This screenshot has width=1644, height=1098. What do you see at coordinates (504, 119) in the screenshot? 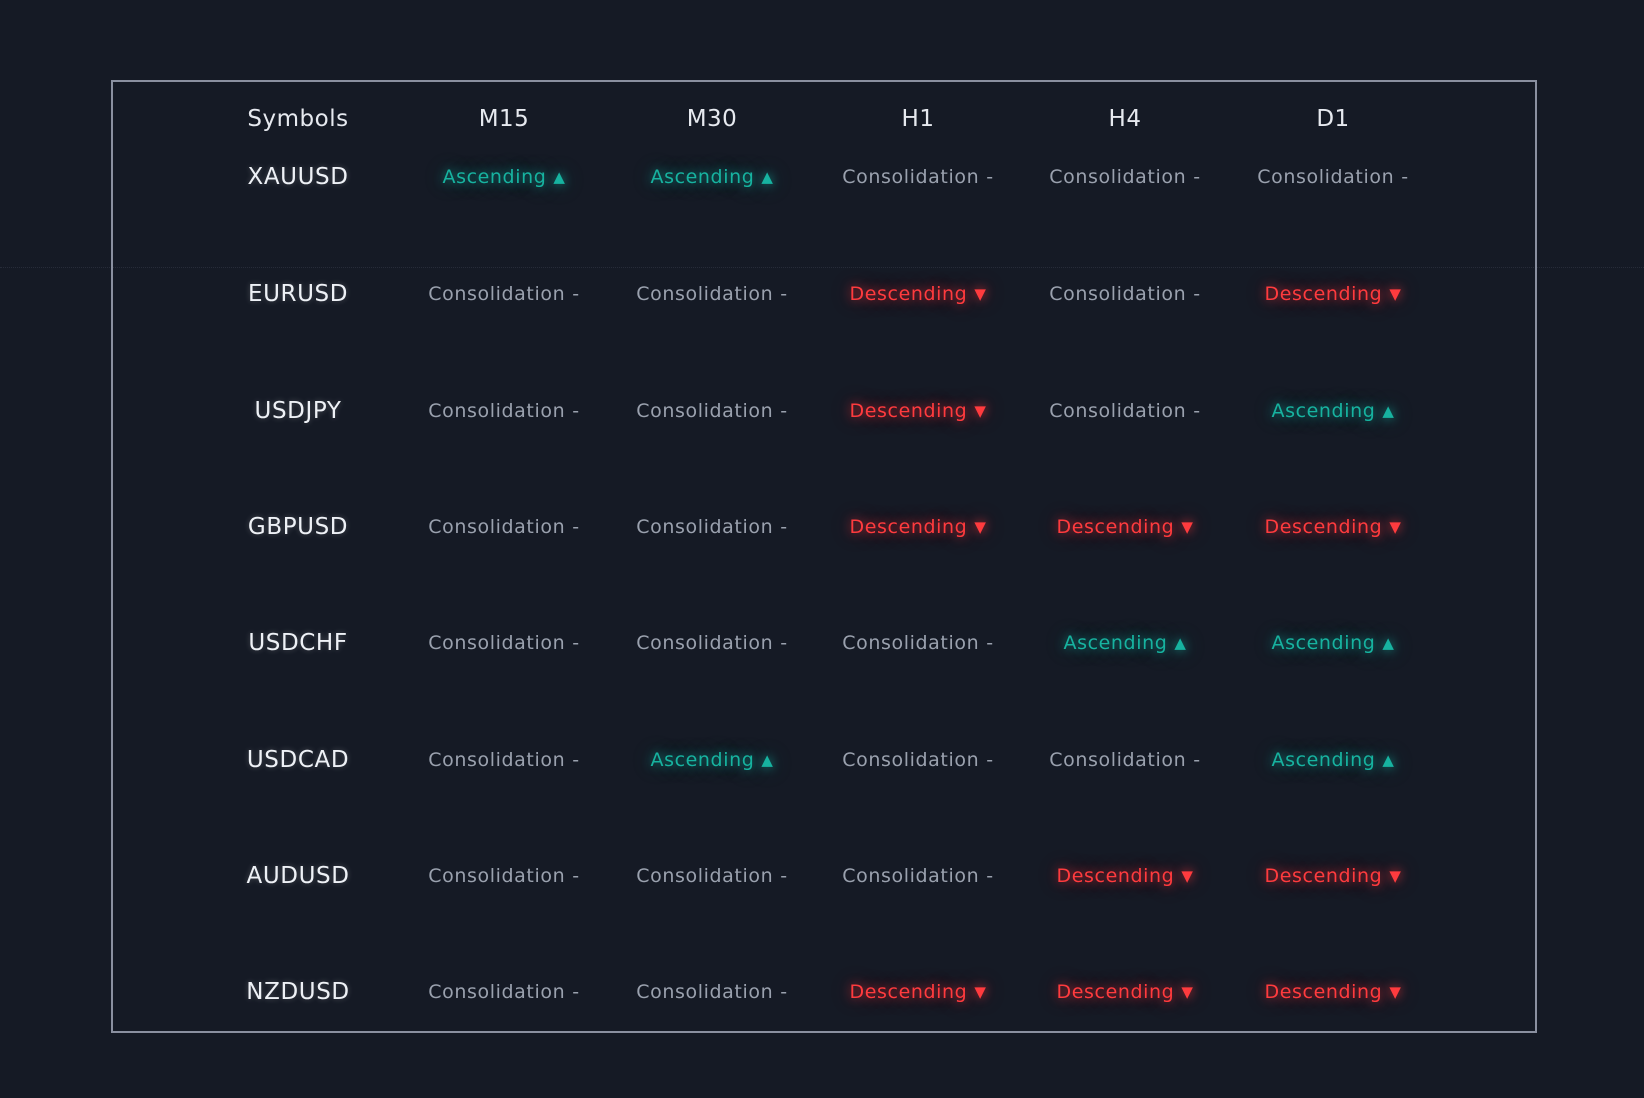
I see `column-header-m15: M15` at bounding box center [504, 119].